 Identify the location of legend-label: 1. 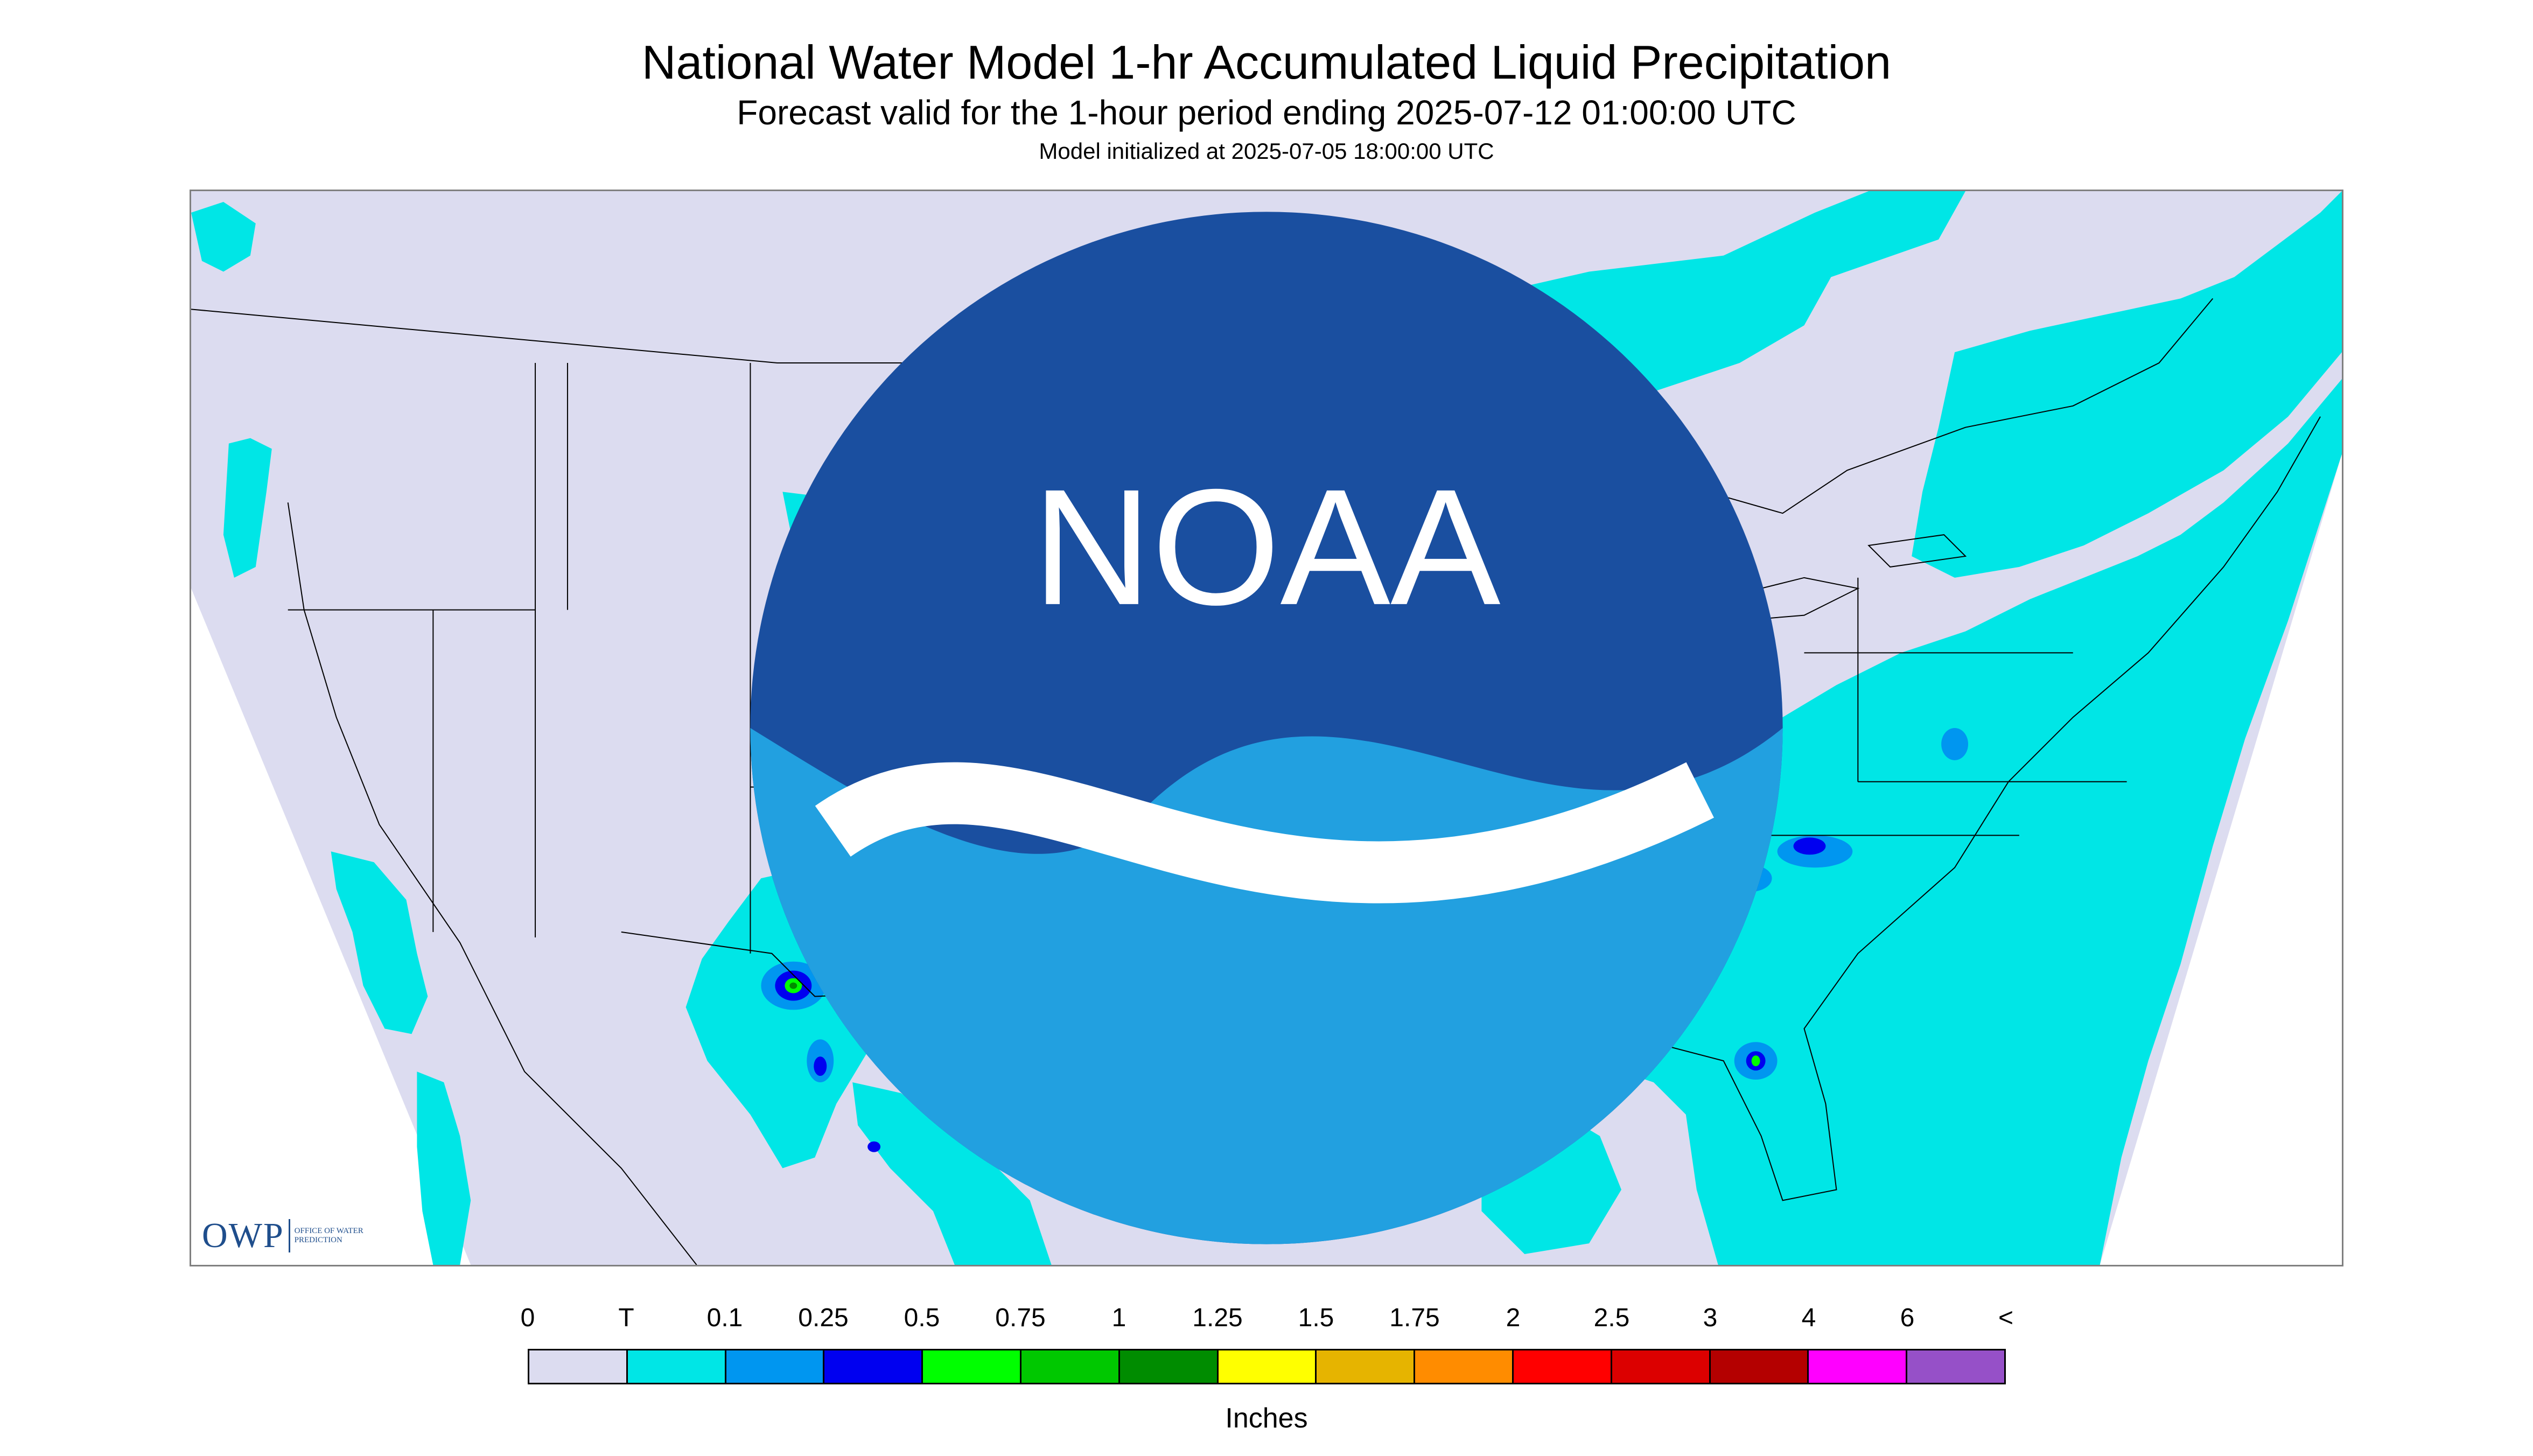
(1119, 1318).